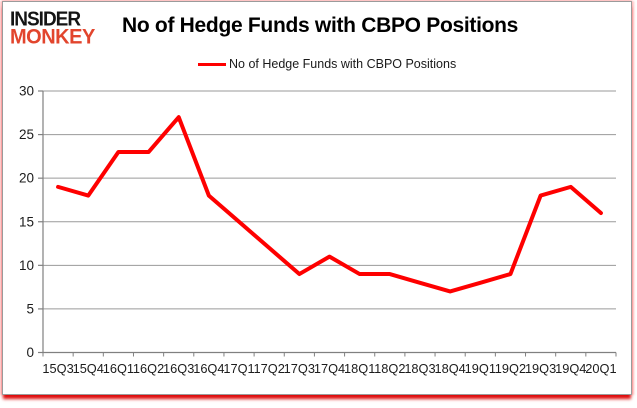 The image size is (637, 408). Describe the element at coordinates (26, 134) in the screenshot. I see `y-tick-label: 25` at that location.